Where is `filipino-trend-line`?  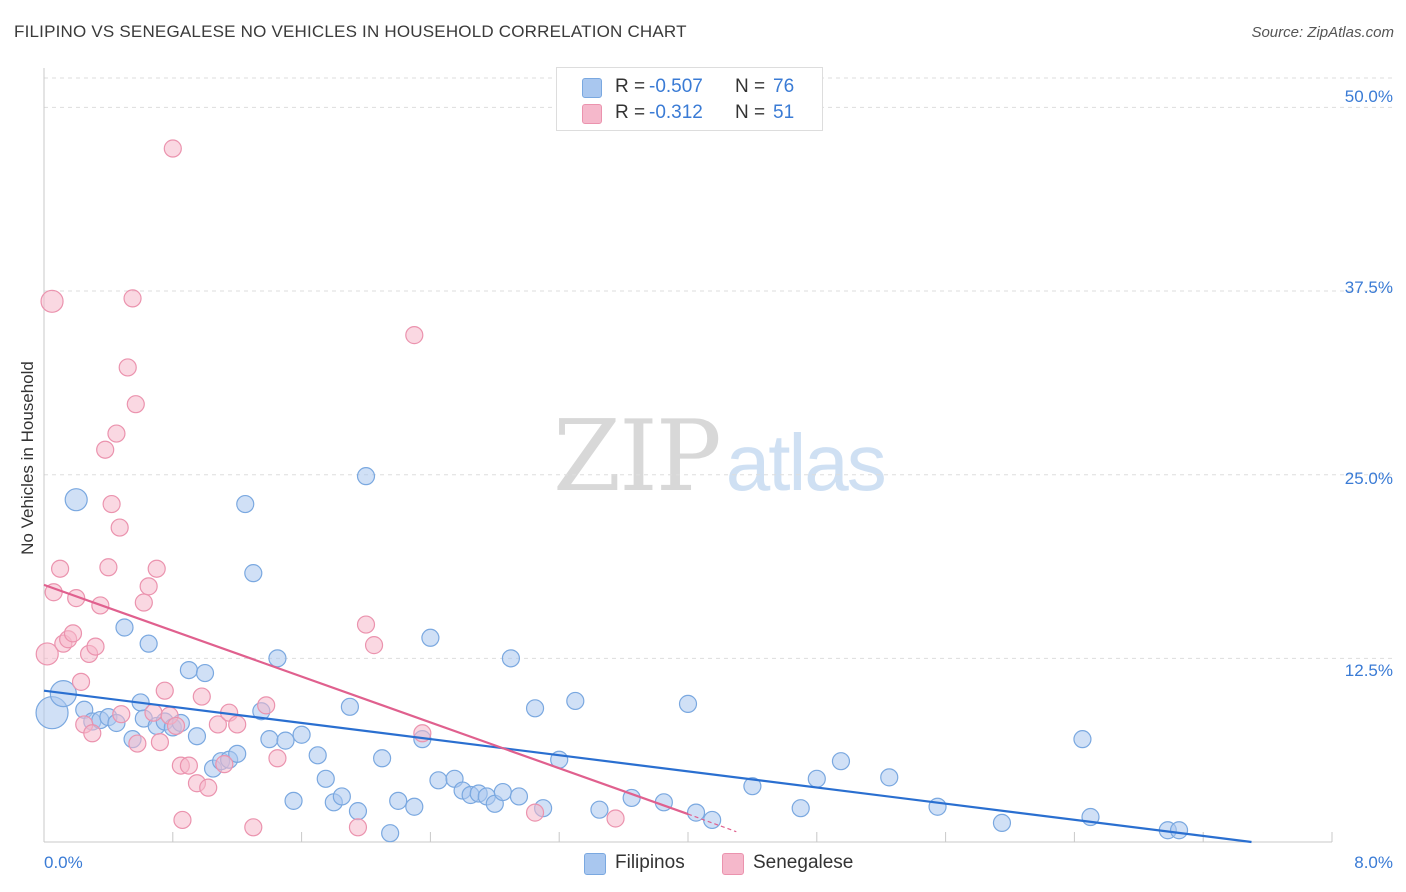
filipino-trend-line is located at coordinates (647, 766).